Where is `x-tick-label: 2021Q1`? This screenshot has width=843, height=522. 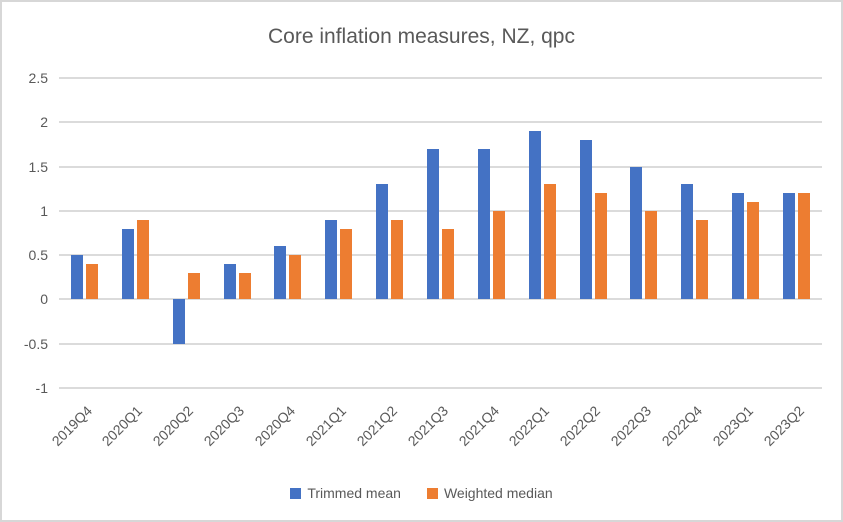
x-tick-label: 2021Q1 is located at coordinates (326, 426).